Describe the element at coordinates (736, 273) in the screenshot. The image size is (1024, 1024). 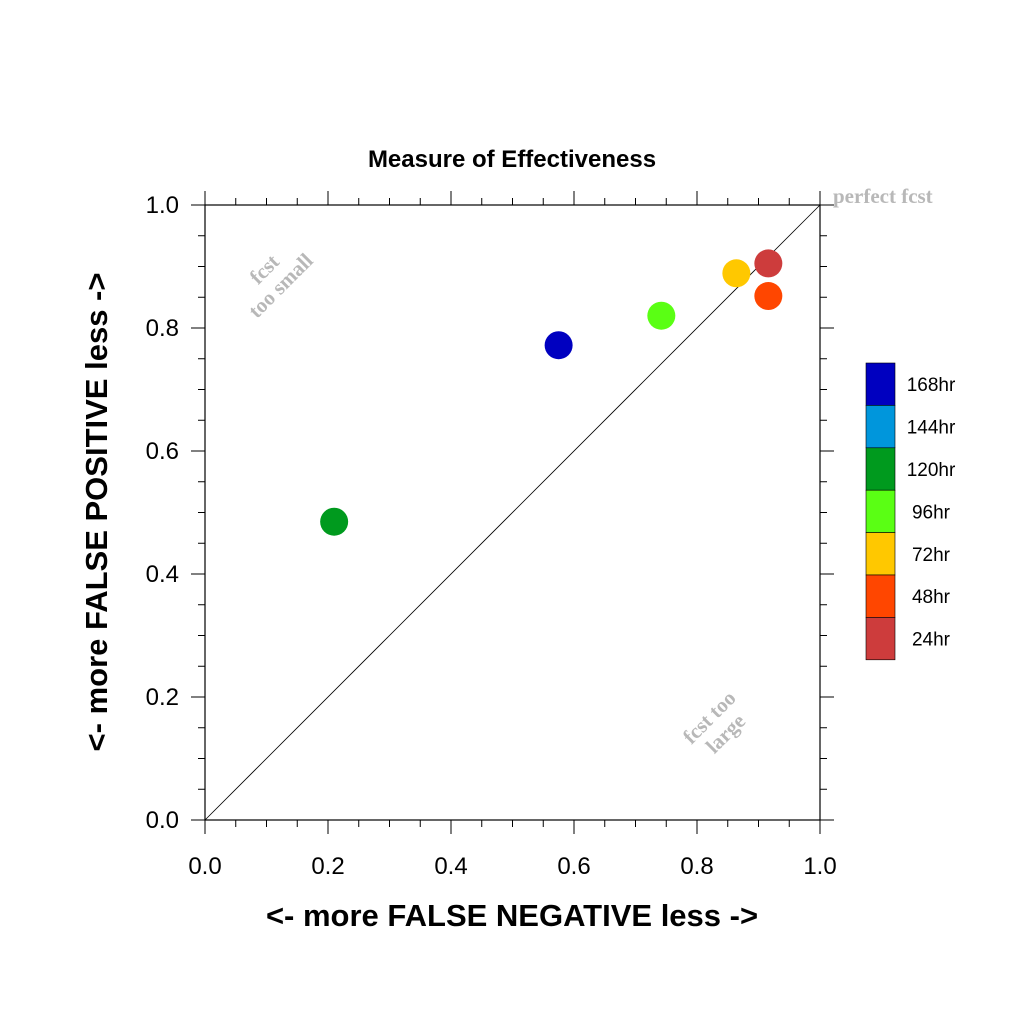
I see `data-point-72hr` at that location.